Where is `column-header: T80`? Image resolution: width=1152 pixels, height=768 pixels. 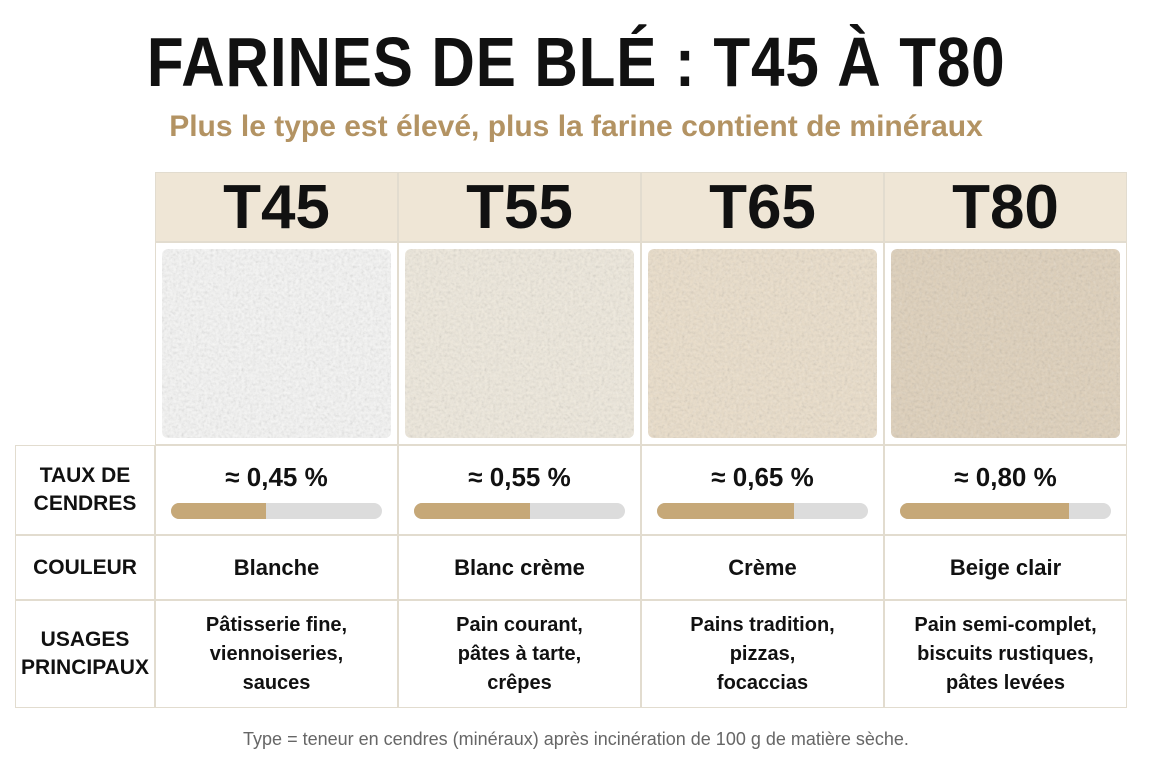 column-header: T80 is located at coordinates (1005, 207).